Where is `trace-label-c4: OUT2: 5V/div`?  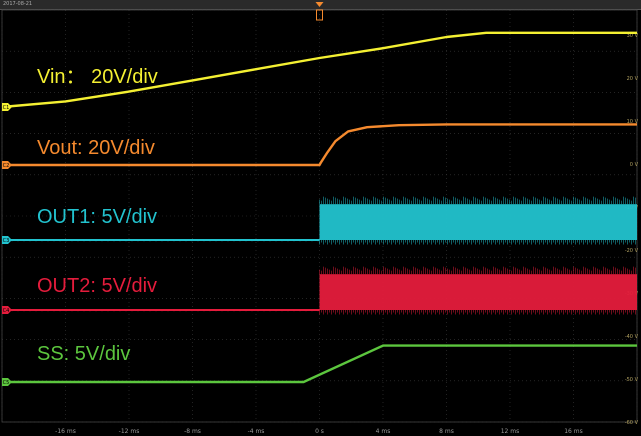
trace-label-c4: OUT2: 5V/div is located at coordinates (97, 286).